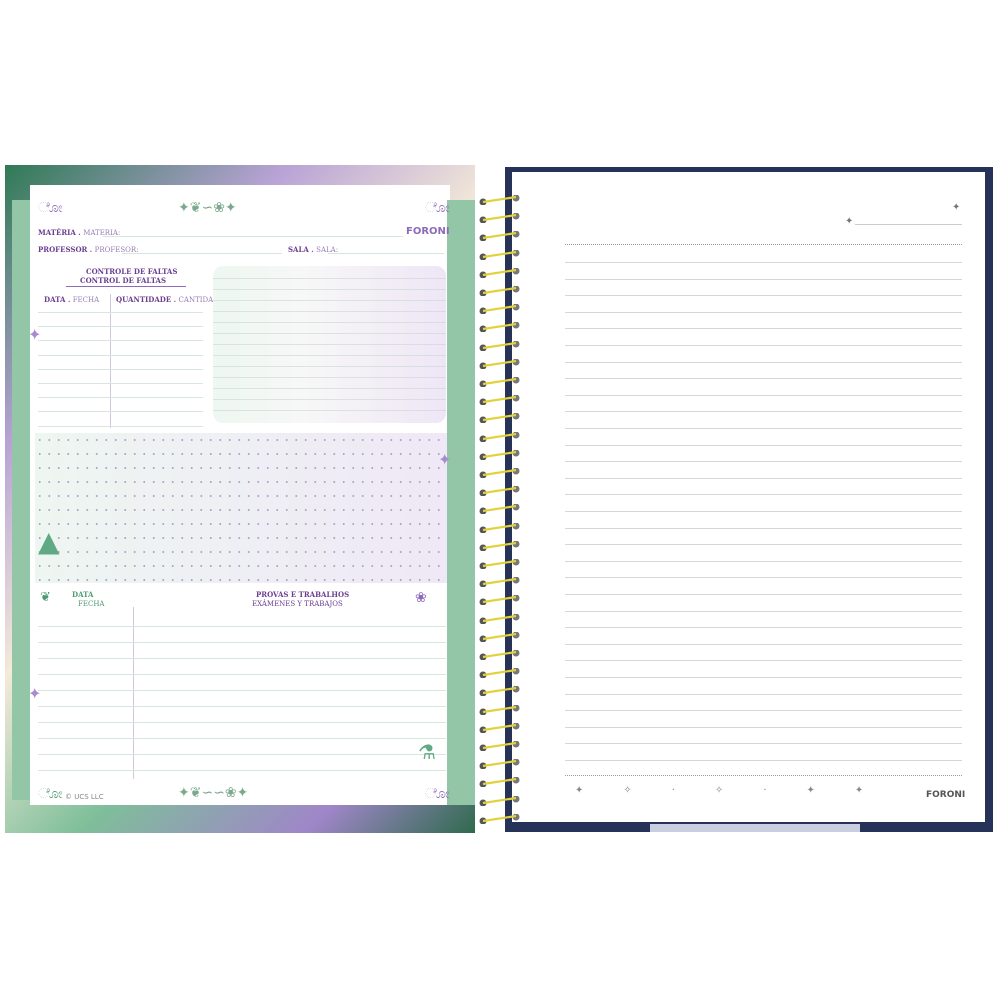 The width and height of the screenshot is (1000, 1000). I want to click on witch-hat-icon: ▲, so click(49, 541).